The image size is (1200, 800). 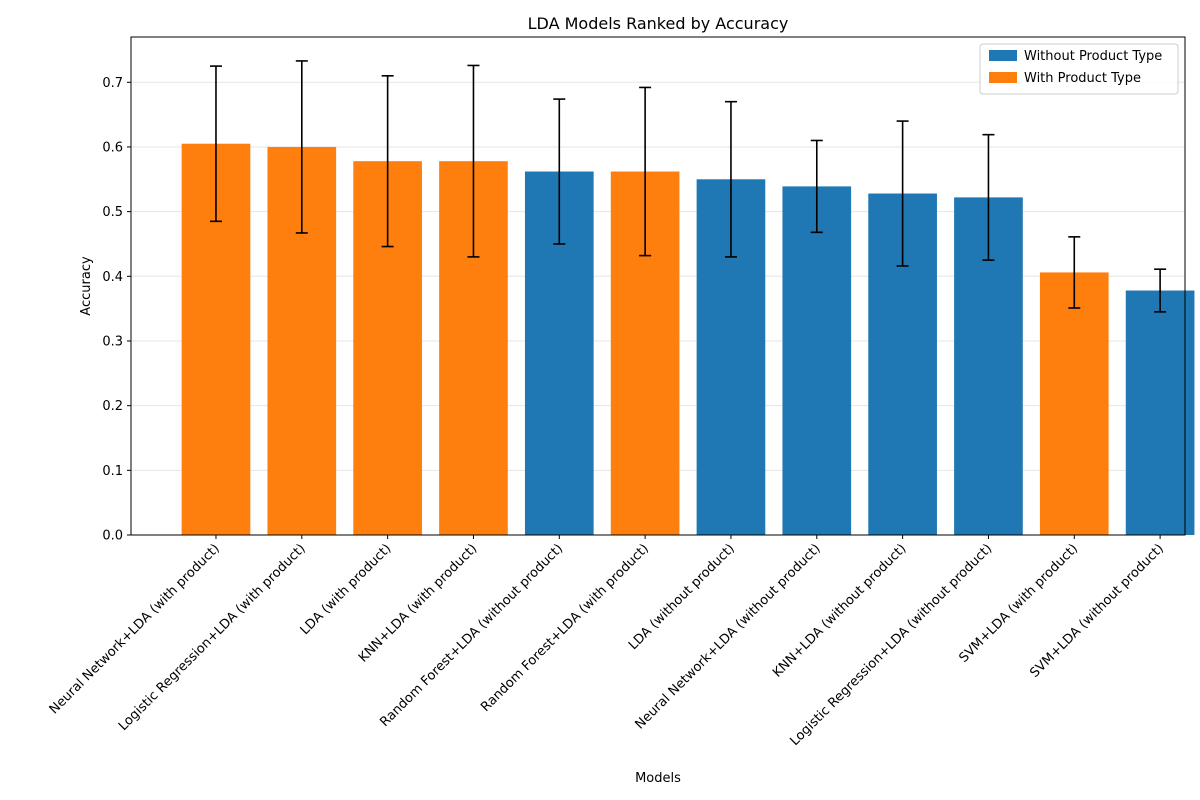 I want to click on y-tick-label: 0.1, so click(x=112, y=471).